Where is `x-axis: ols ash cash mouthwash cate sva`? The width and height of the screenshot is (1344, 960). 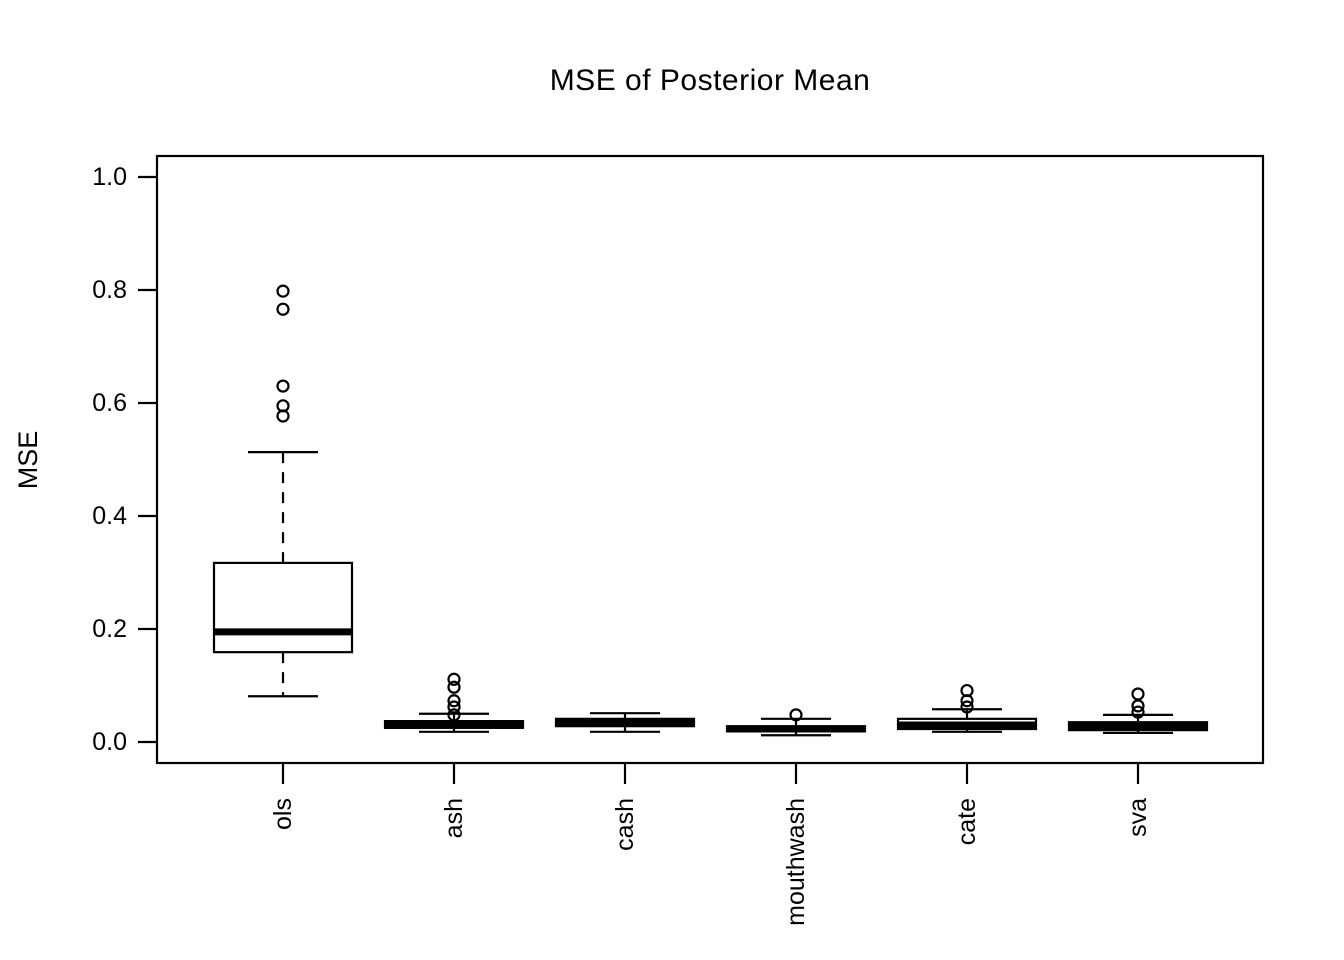 x-axis: ols ash cash mouthwash cate sva is located at coordinates (710, 844).